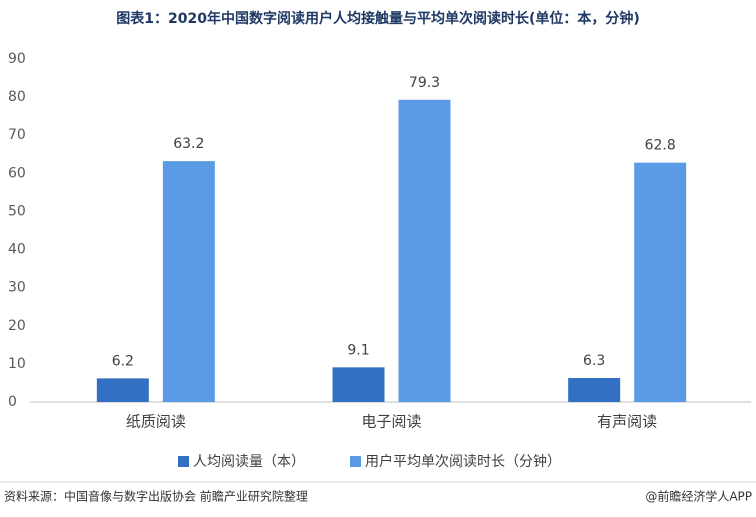  Describe the element at coordinates (627, 422) in the screenshot. I see `x-tick-label: 有声阅读` at that location.